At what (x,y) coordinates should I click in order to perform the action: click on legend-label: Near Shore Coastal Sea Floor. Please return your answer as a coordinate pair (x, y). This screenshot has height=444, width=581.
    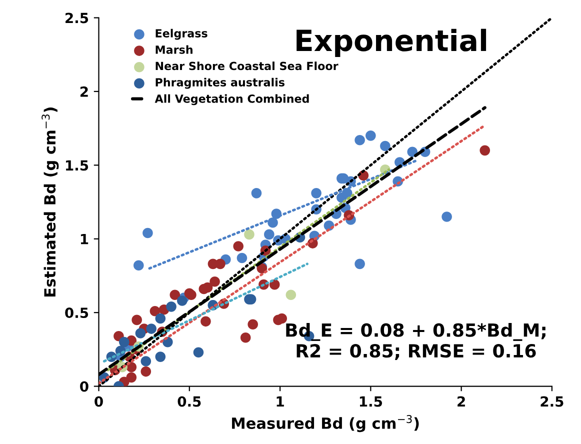
    Looking at the image, I should click on (247, 66).